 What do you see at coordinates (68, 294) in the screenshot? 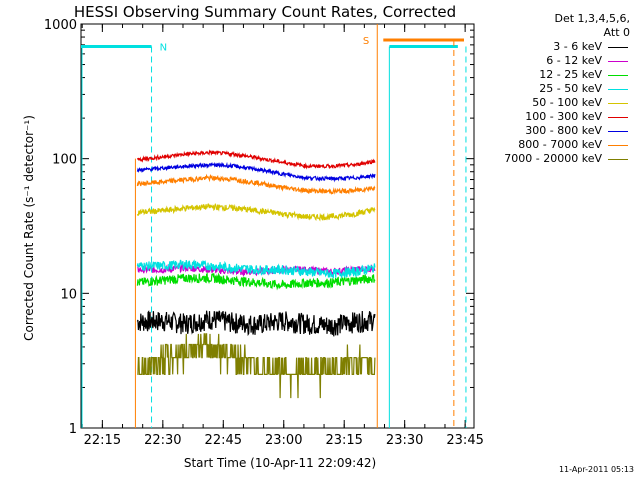
I see `y-tick-label: 10` at bounding box center [68, 294].